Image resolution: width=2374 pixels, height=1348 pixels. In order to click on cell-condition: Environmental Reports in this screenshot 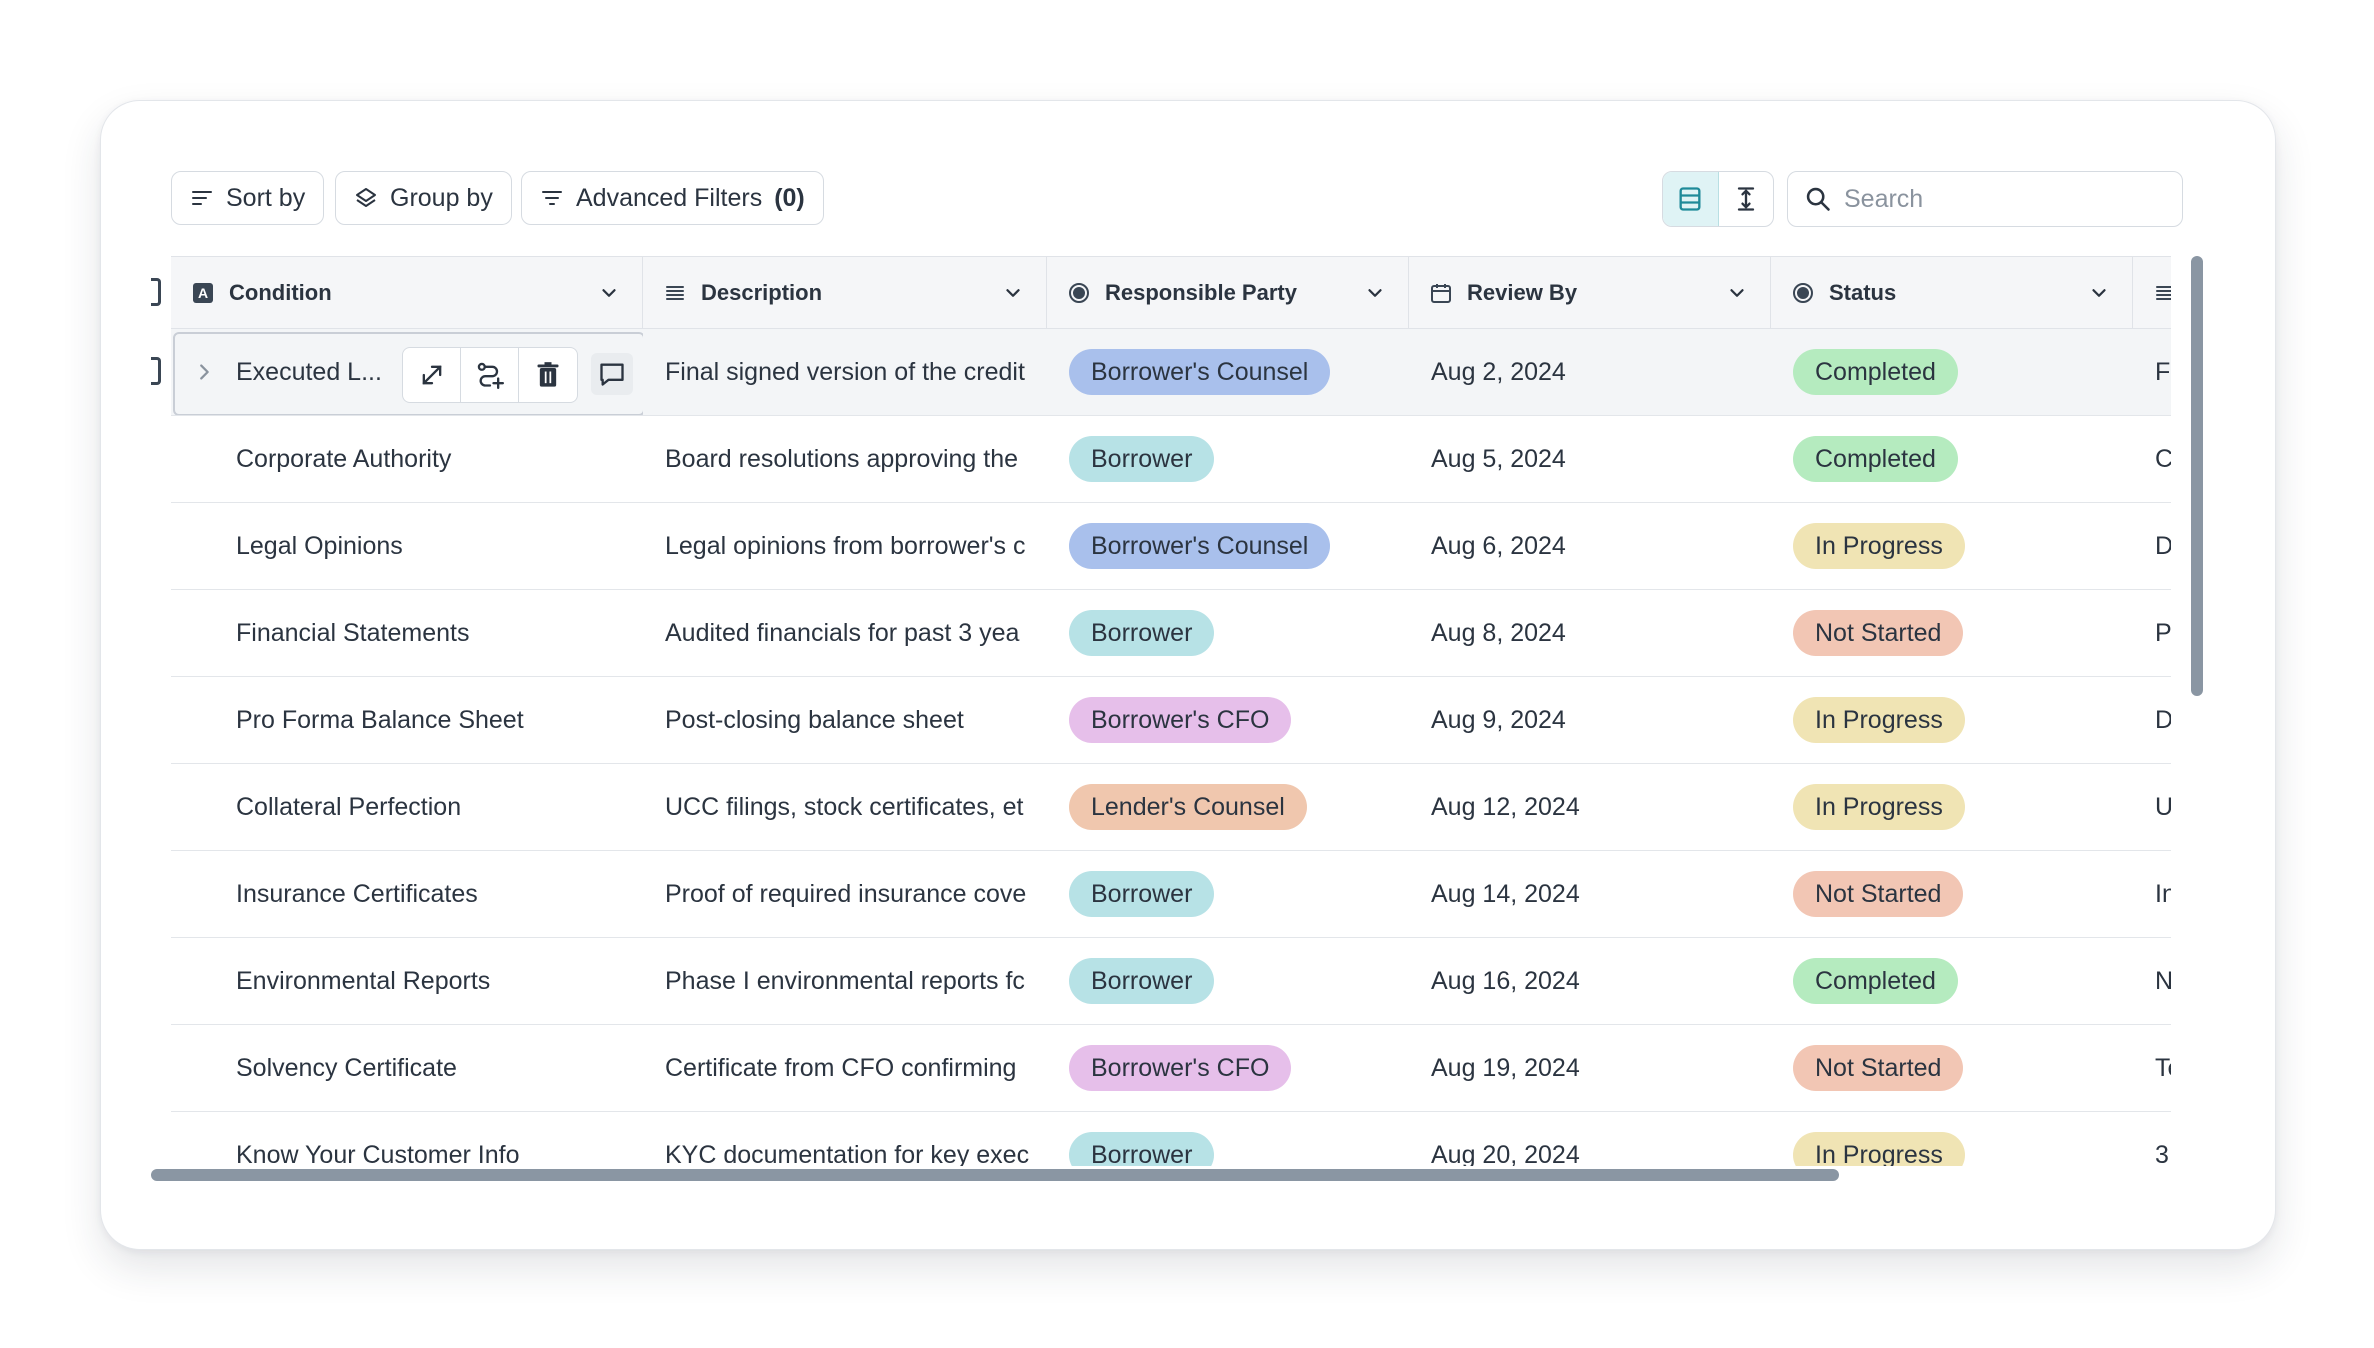, I will do `click(407, 981)`.